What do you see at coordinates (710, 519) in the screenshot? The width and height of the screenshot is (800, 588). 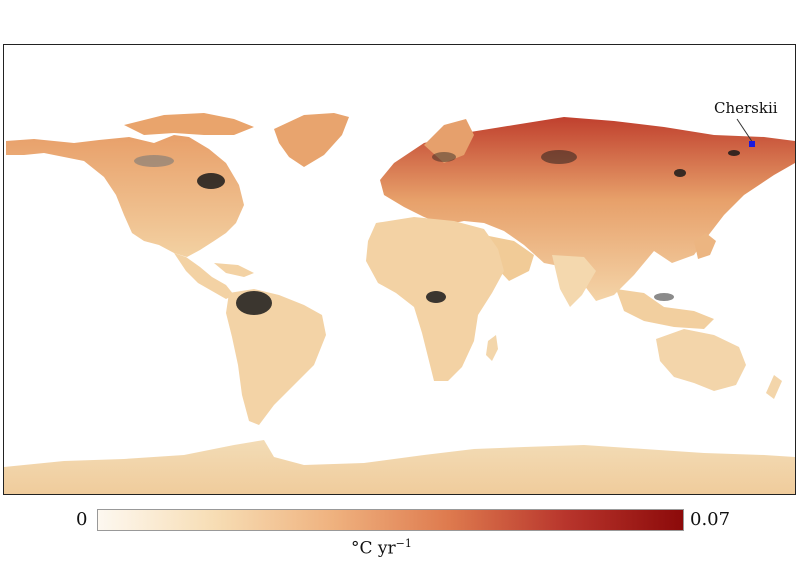 I see `colorbar-max-label: 0.07` at bounding box center [710, 519].